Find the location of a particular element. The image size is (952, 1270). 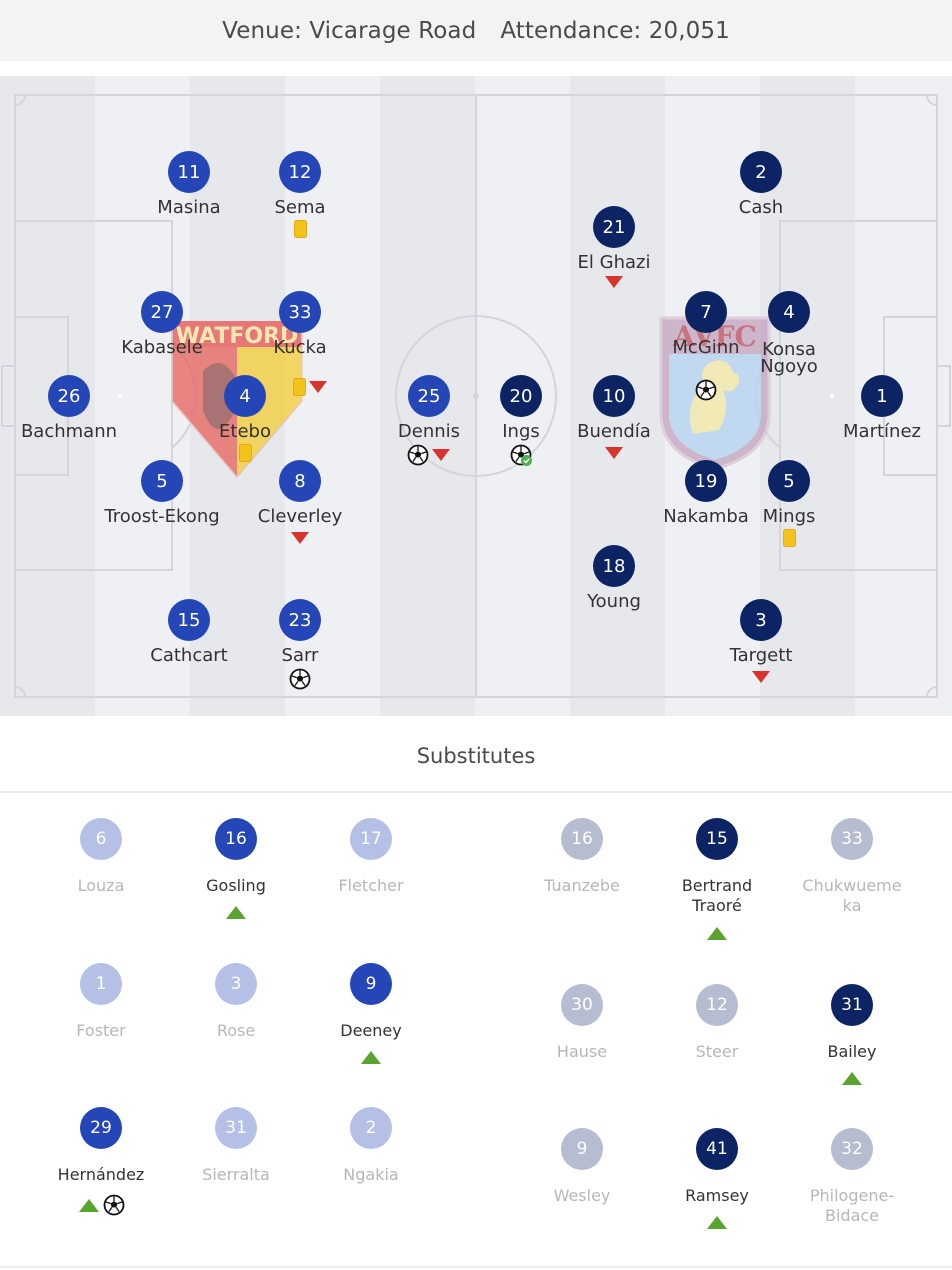

player-name: Gosling is located at coordinates (236, 885).